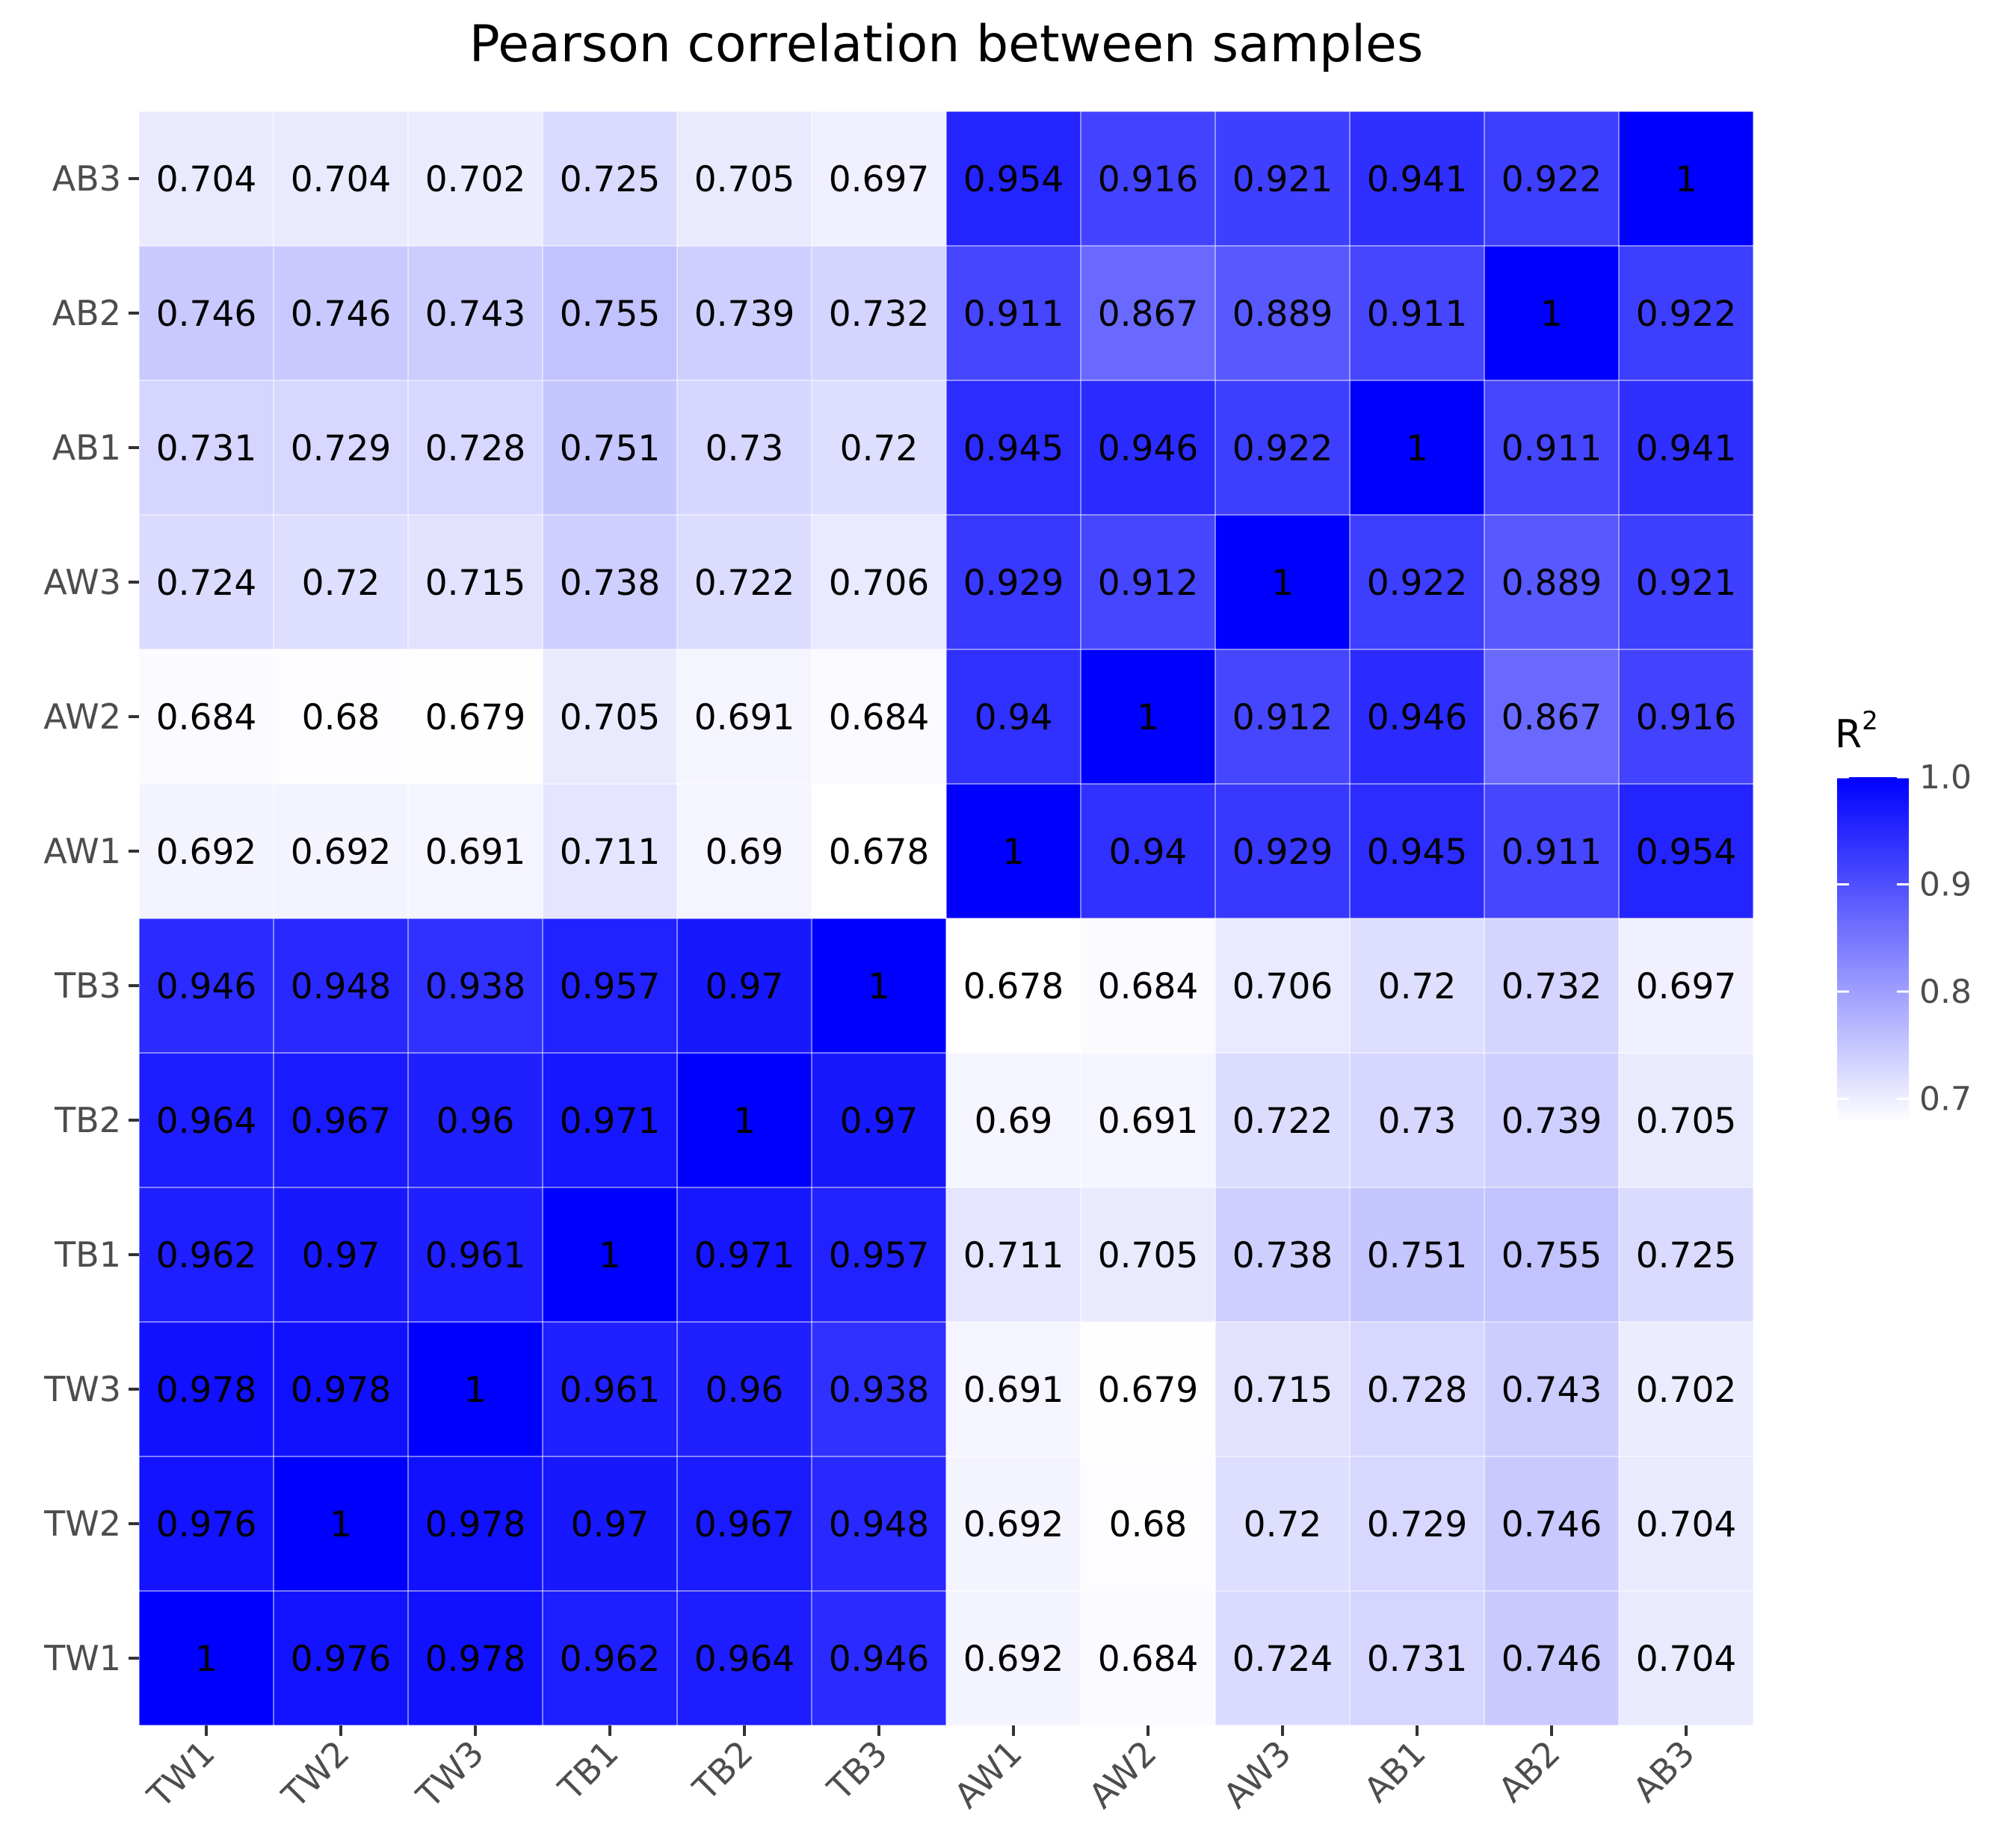 The image size is (2003, 1848). I want to click on heatmap-cell-label: 0.704, so click(1687, 1659).